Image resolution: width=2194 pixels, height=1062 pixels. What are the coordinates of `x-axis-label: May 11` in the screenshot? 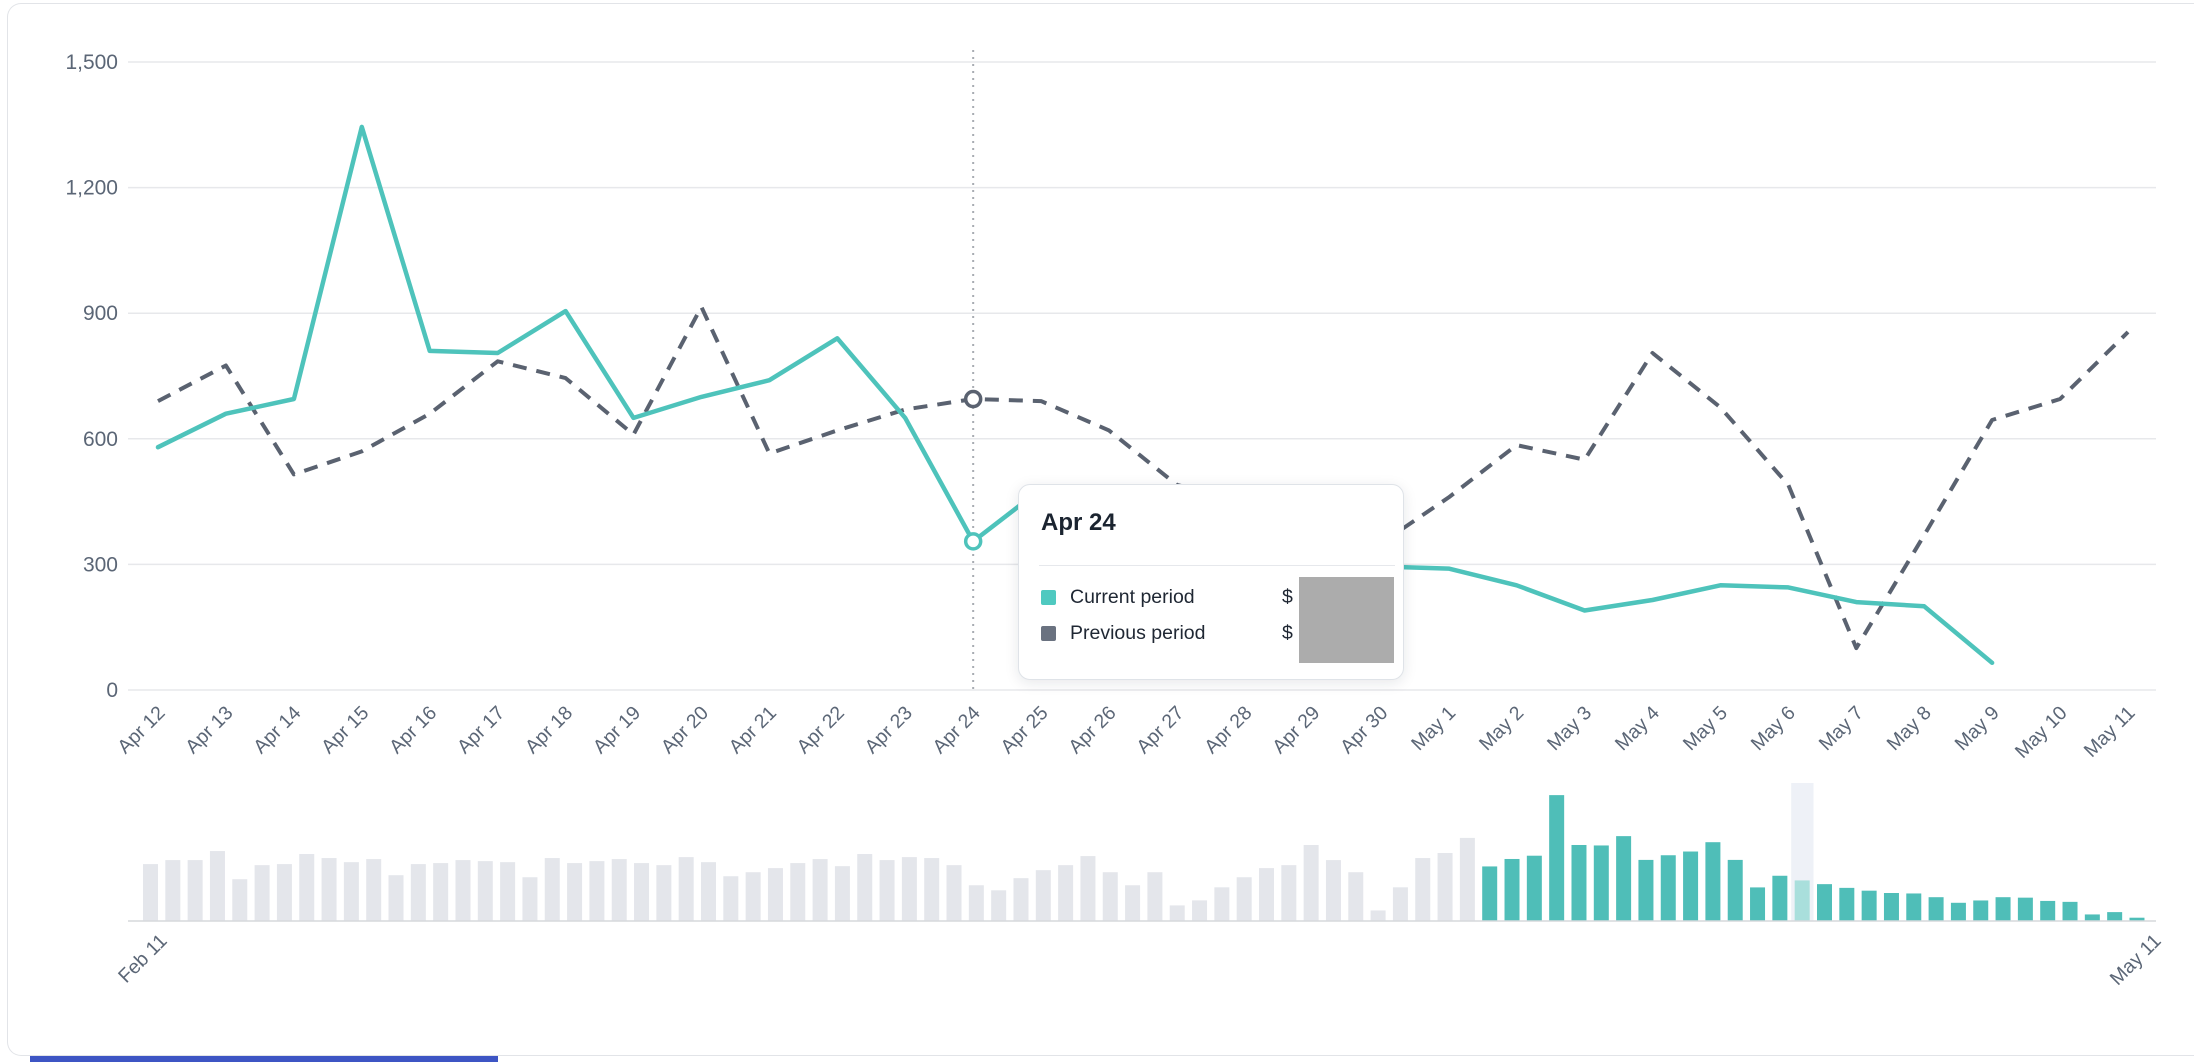 It's located at (2110, 732).